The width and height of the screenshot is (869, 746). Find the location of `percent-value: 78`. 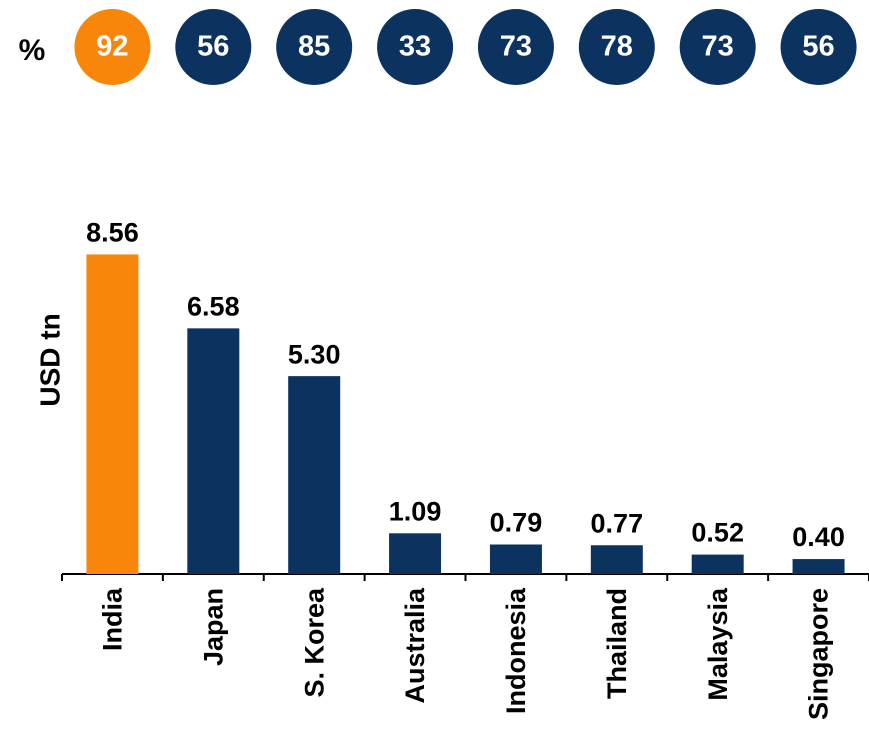

percent-value: 78 is located at coordinates (617, 47).